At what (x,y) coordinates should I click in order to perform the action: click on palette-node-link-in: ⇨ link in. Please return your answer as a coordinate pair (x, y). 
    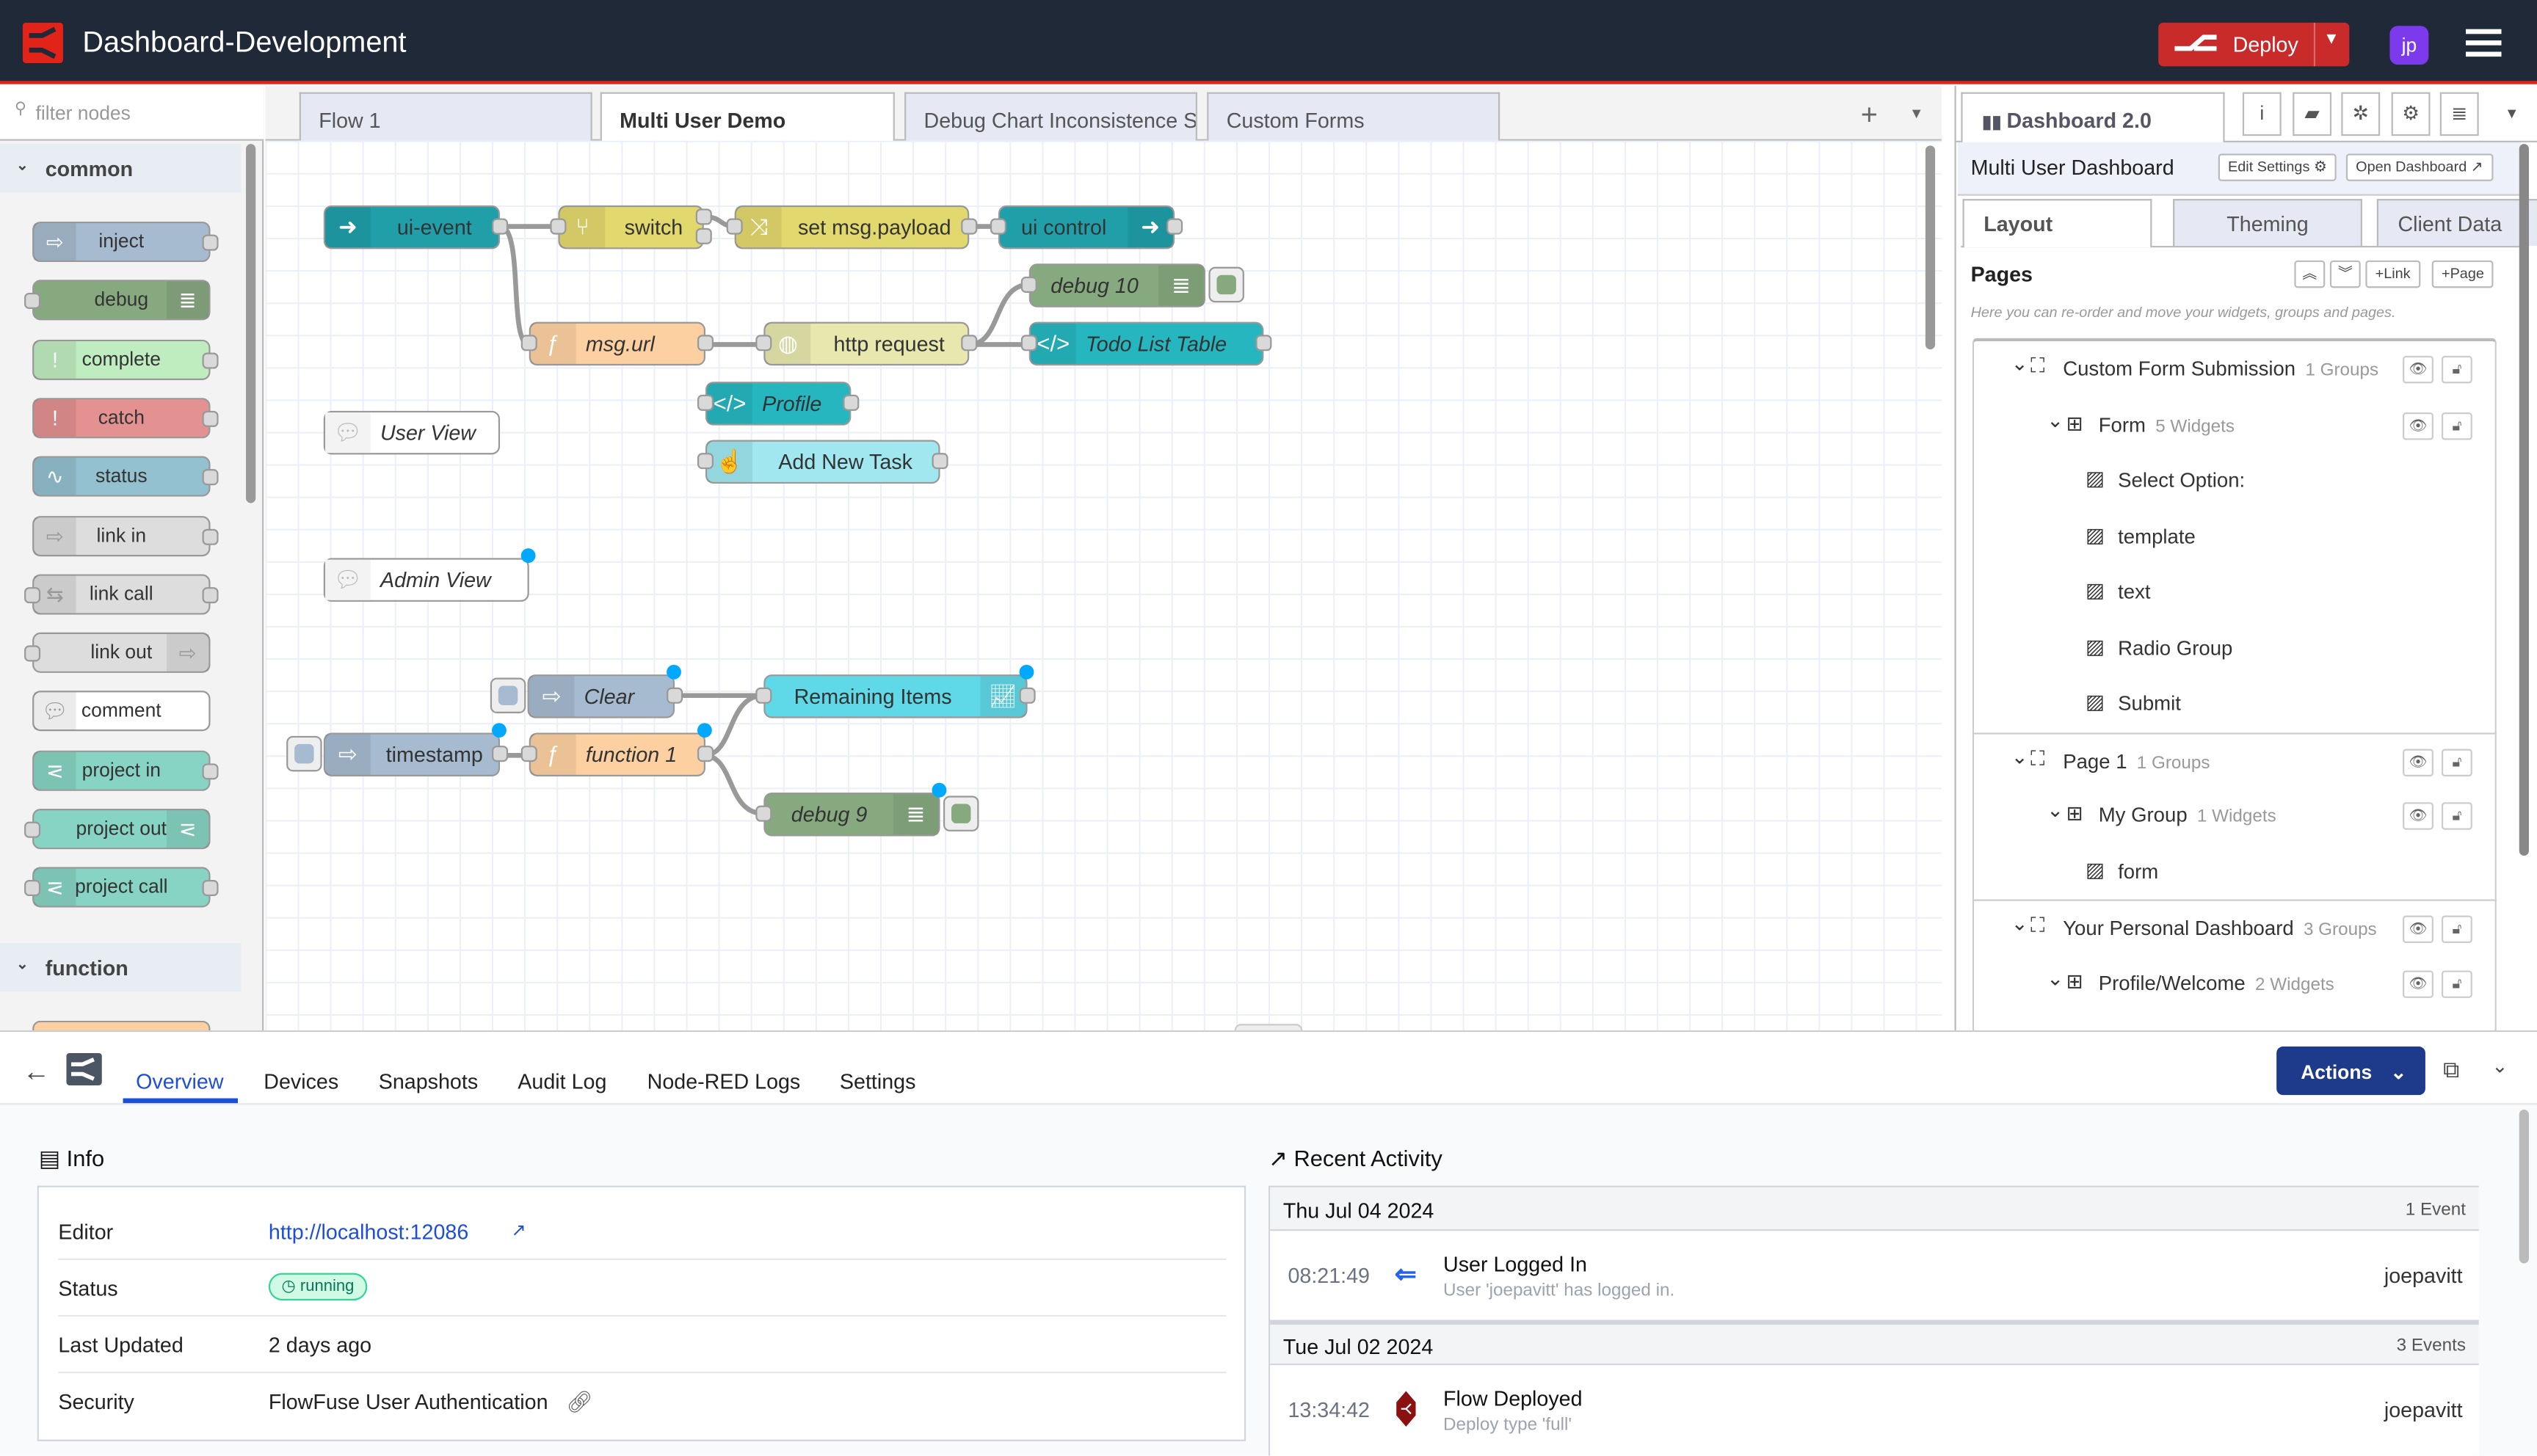
    Looking at the image, I should click on (126, 535).